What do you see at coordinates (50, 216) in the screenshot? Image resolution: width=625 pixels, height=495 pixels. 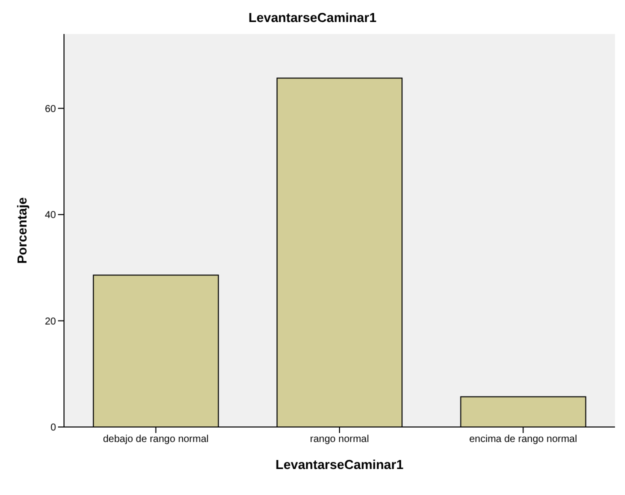 I see `y-tick-label: 40` at bounding box center [50, 216].